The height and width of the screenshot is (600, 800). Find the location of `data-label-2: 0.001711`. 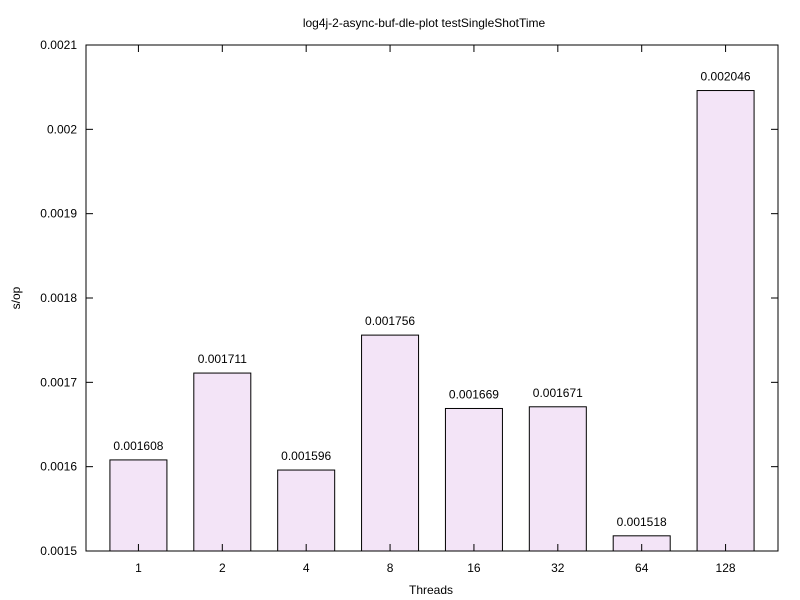

data-label-2: 0.001711 is located at coordinates (222, 359).